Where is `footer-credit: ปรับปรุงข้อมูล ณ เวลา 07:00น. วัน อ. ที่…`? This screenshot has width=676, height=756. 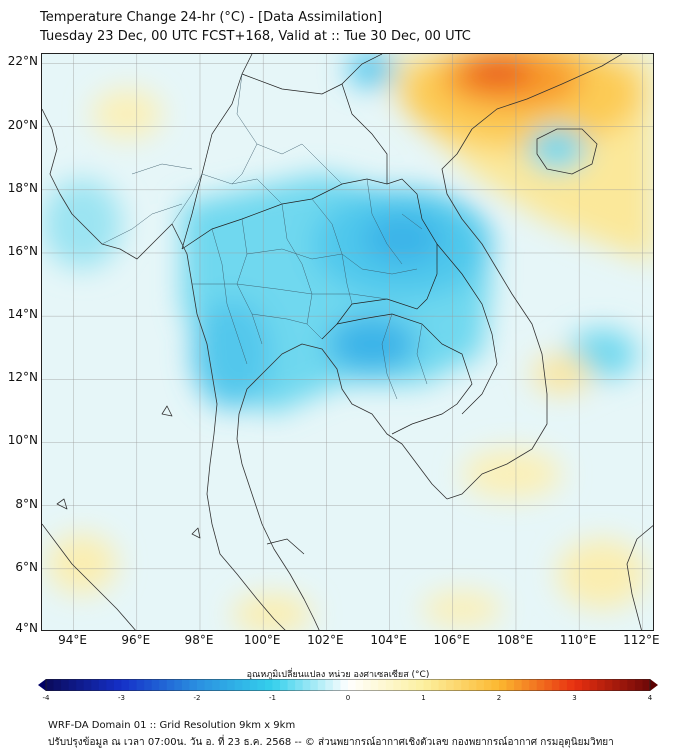
footer-credit: ปรับปรุงข้อมูล ณ เวลา 07:00น. วัน อ. ที่… is located at coordinates (331, 742).